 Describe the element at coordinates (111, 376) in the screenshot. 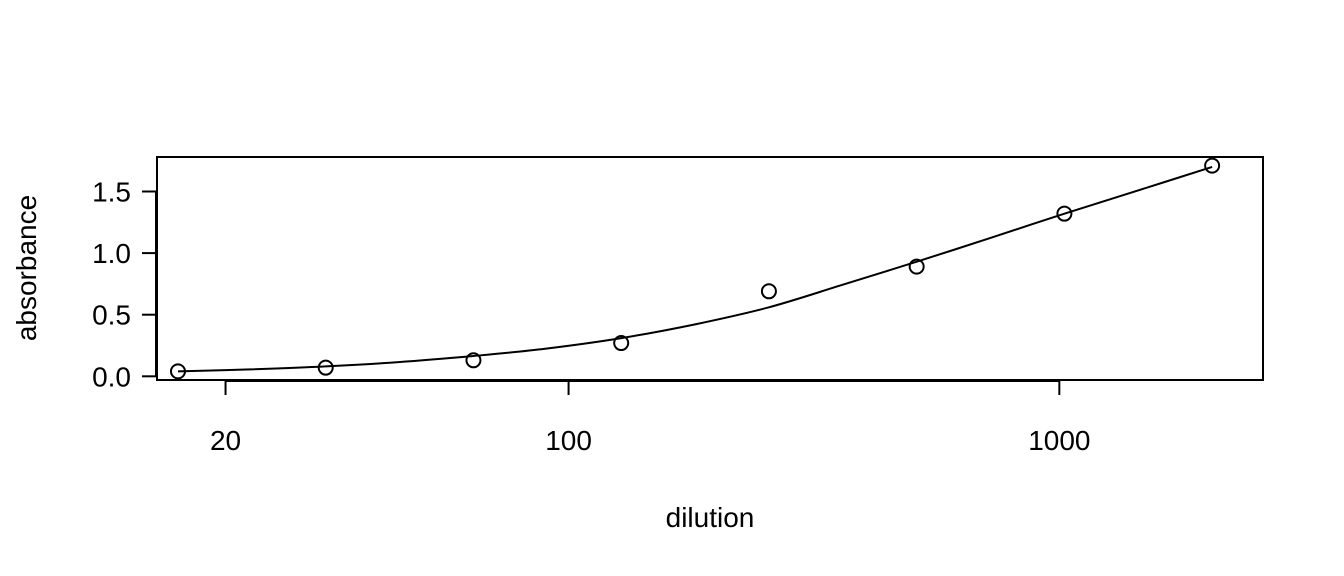

I see `y-tick-label: 0.0` at that location.